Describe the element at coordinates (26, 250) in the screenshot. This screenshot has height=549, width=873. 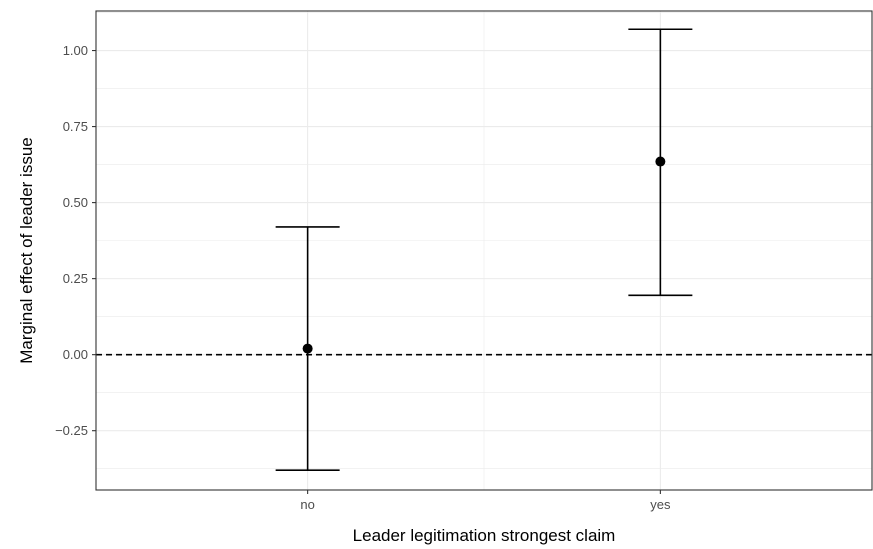
I see `y-axis-title: Marginal effect of leader issue` at that location.